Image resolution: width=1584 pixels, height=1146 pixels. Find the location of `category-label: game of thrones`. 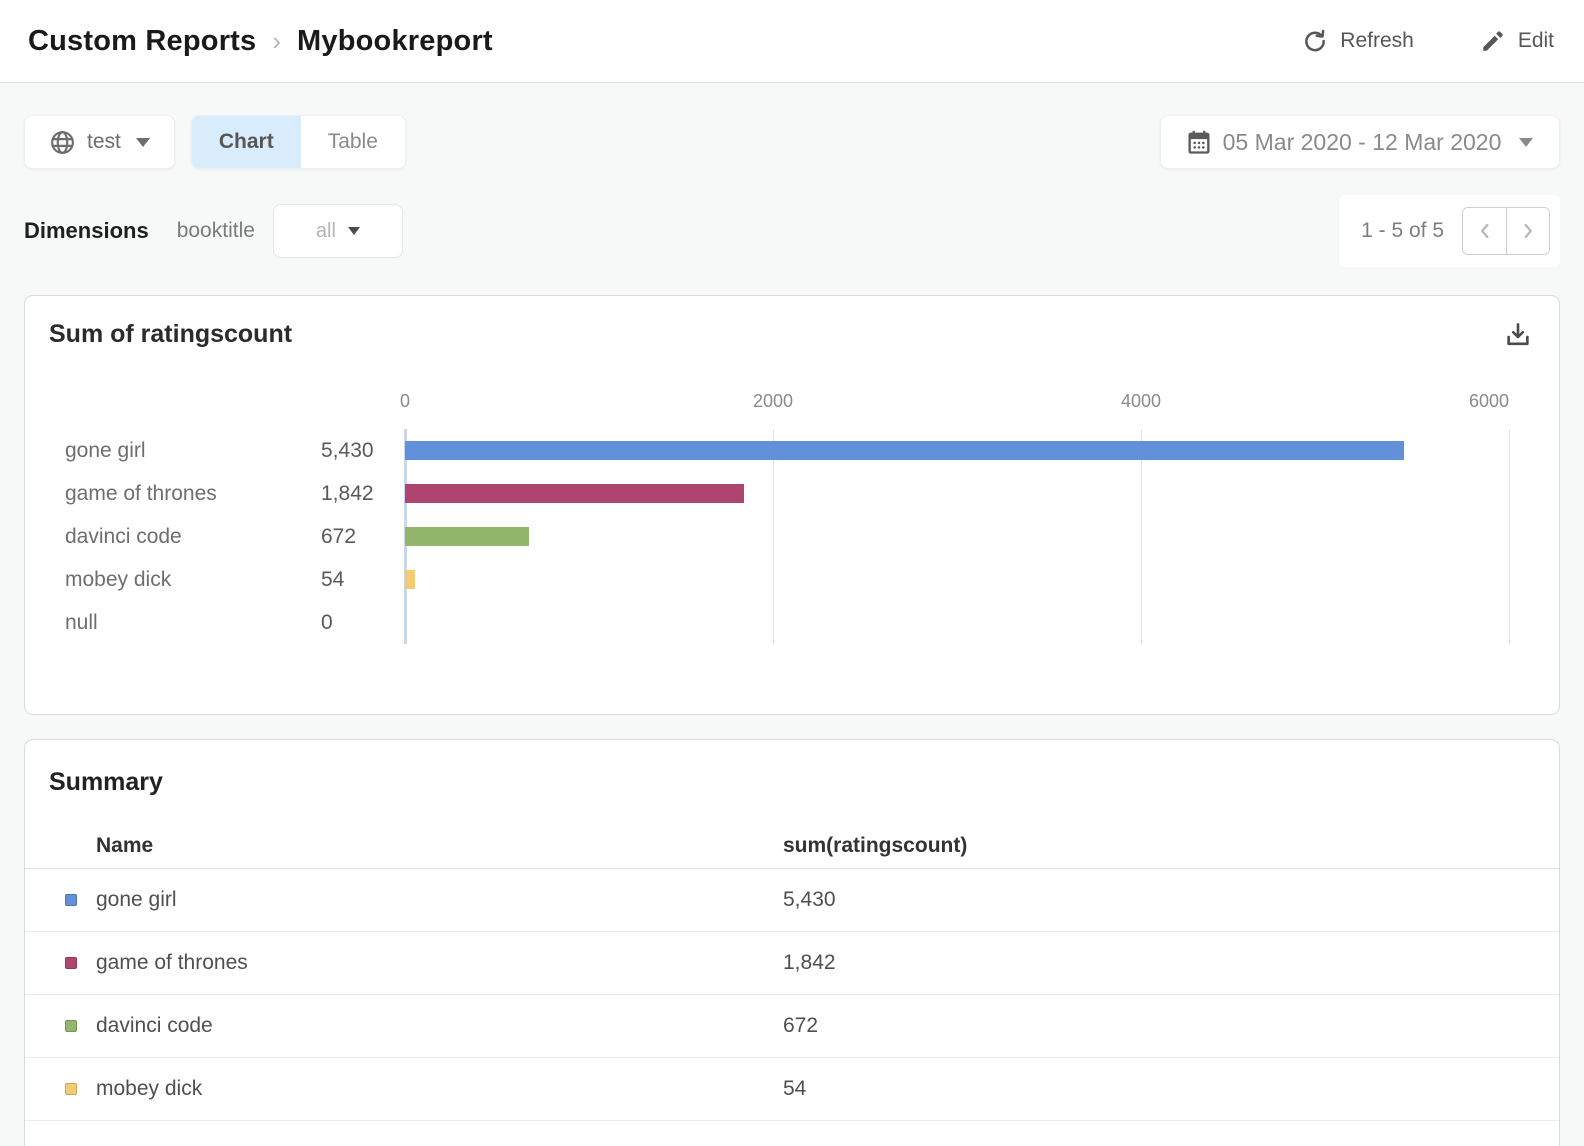

category-label: game of thrones is located at coordinates (141, 493).